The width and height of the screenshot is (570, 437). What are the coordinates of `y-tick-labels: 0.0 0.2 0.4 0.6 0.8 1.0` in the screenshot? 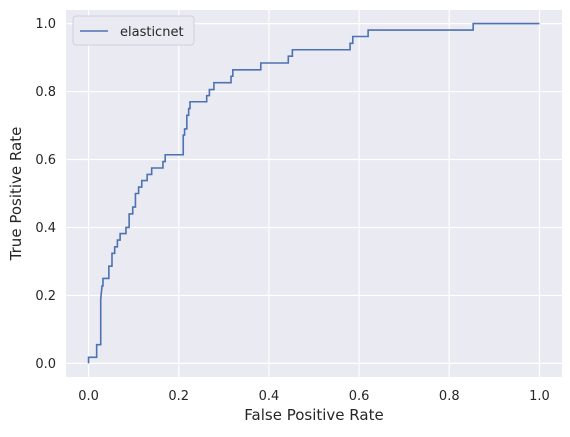 It's located at (45, 194).